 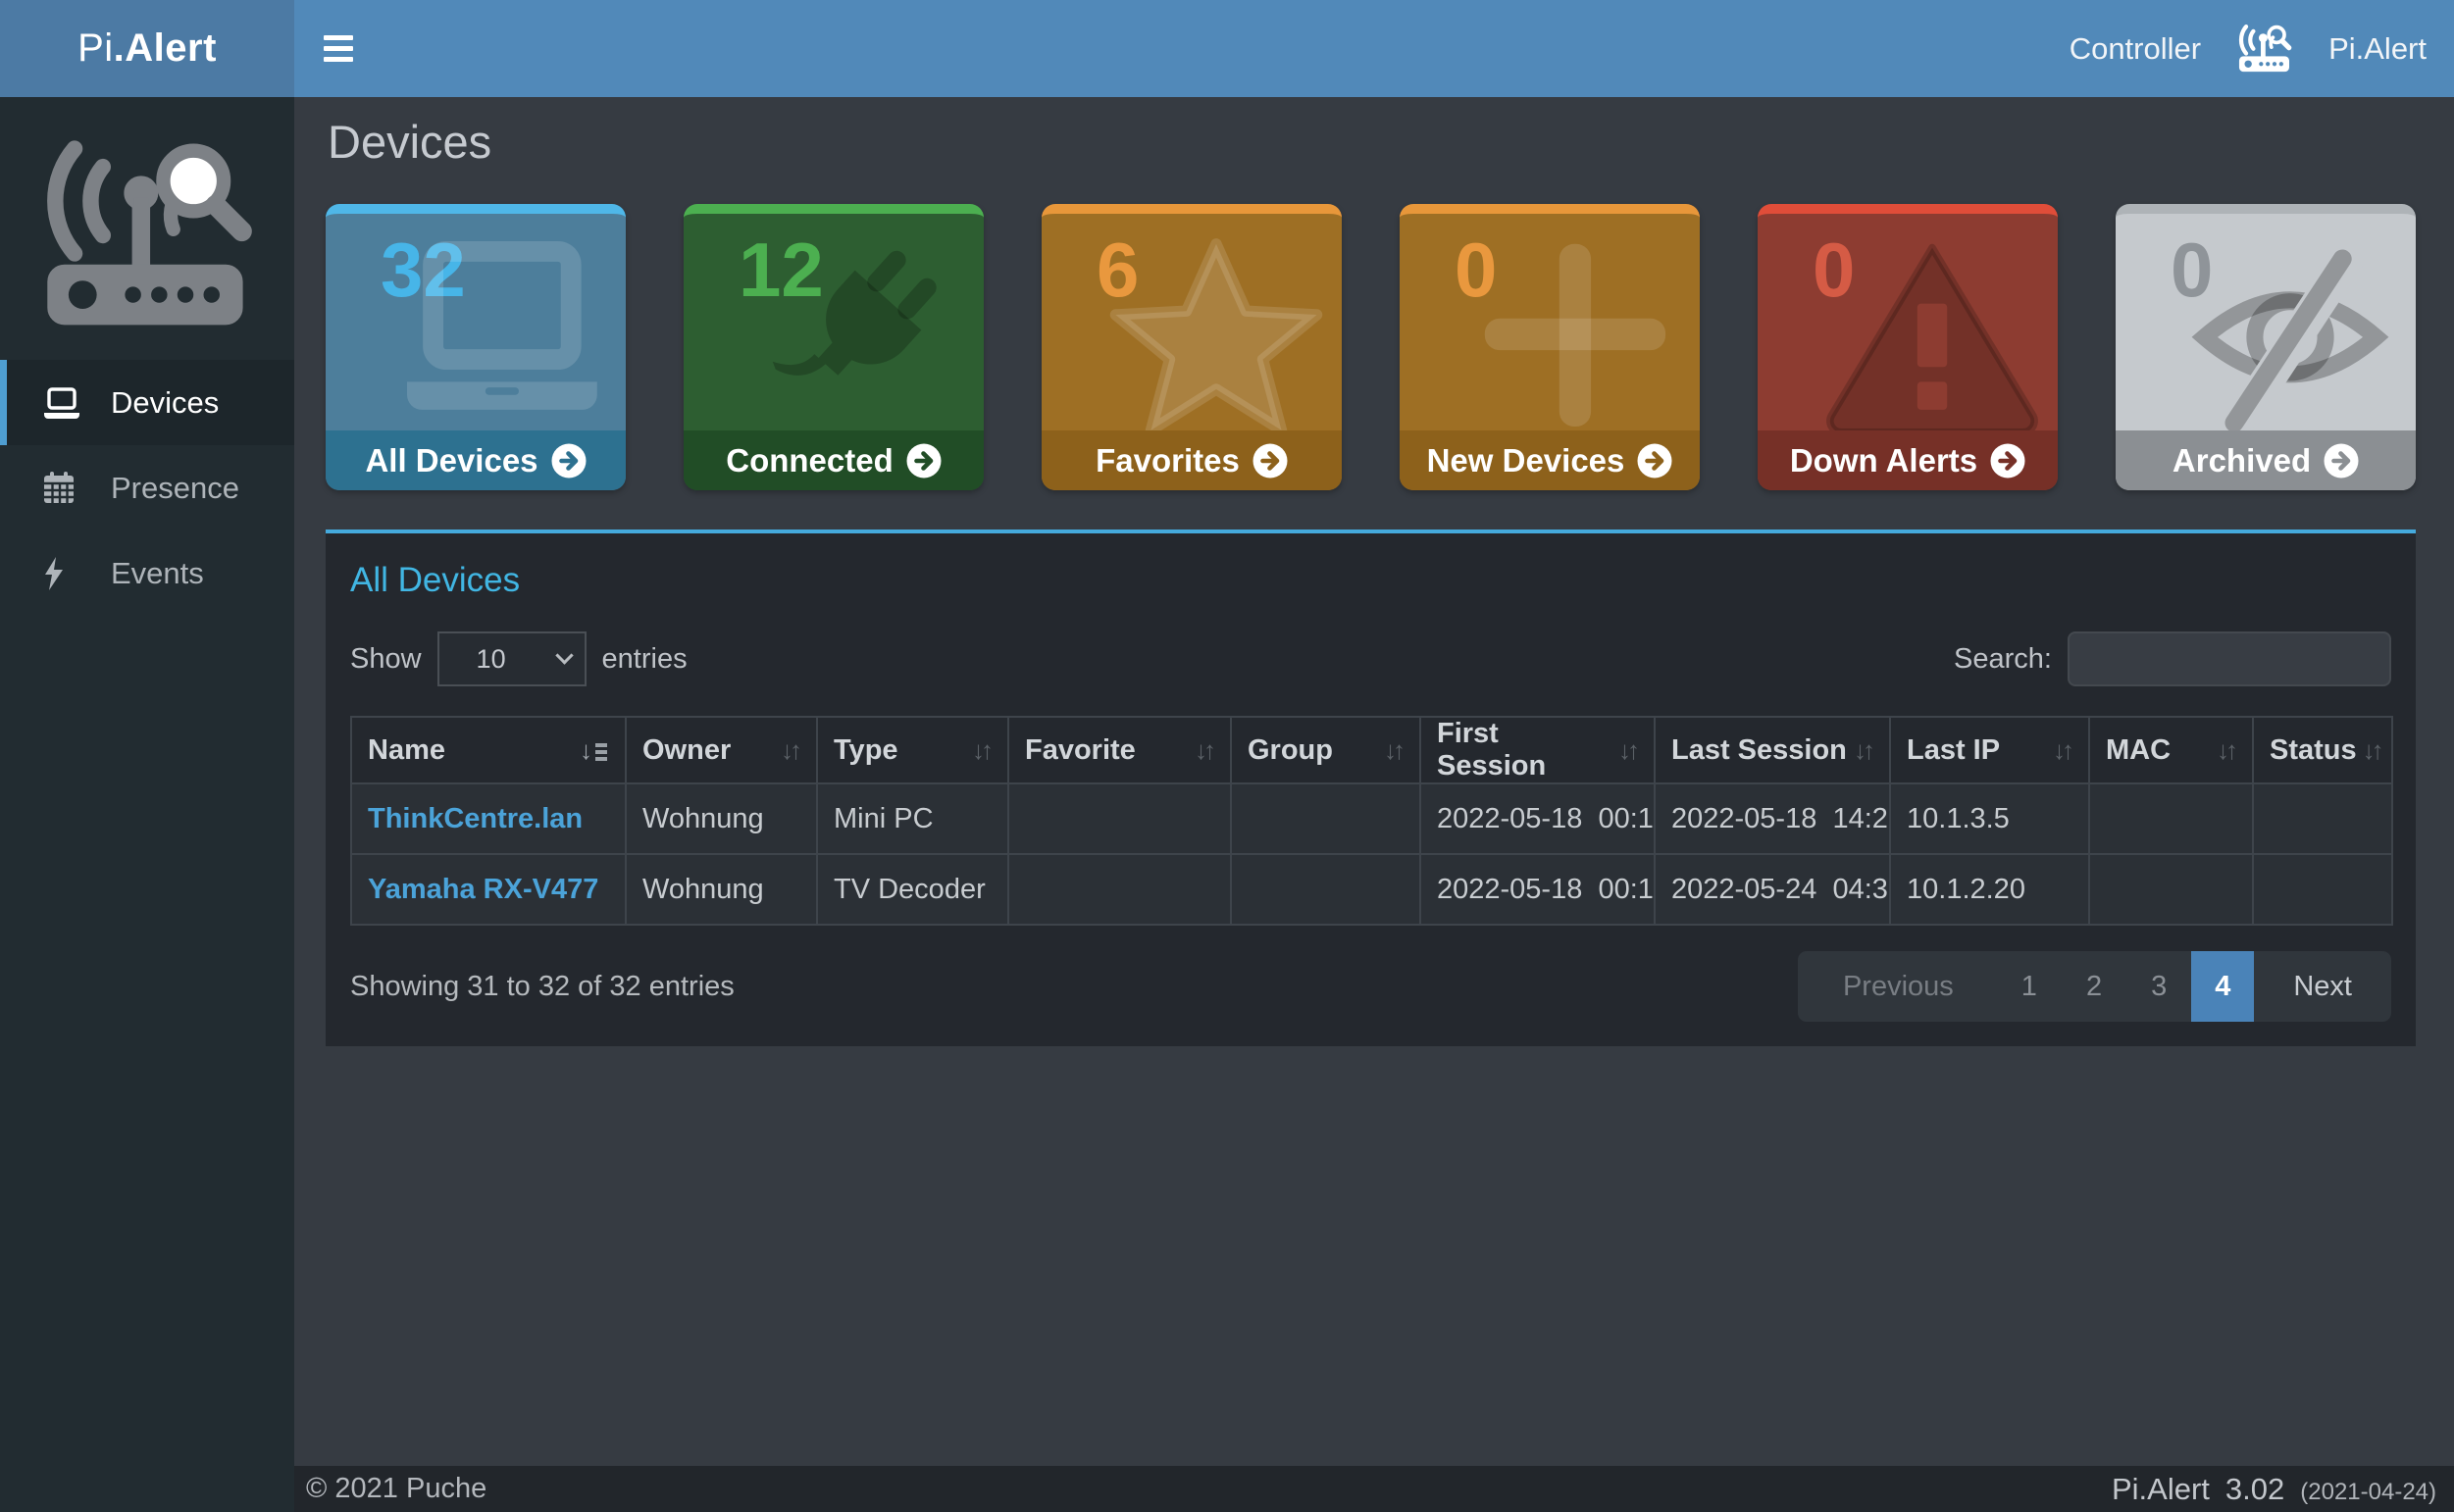 I want to click on column-header-last-session: Last Session ↓↑, so click(x=1773, y=750).